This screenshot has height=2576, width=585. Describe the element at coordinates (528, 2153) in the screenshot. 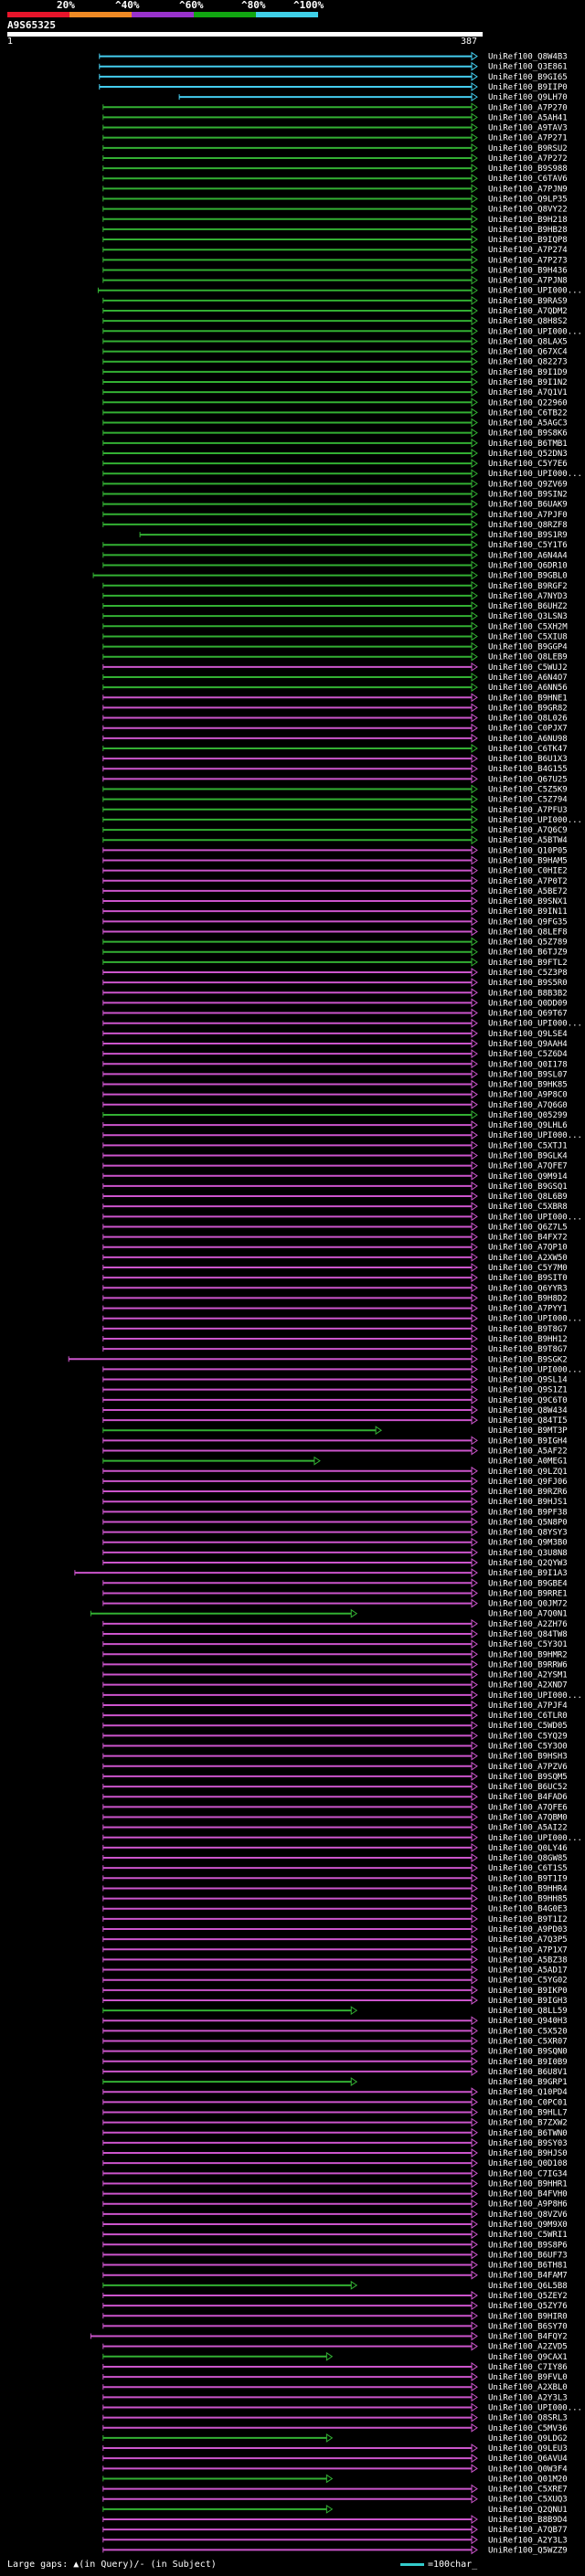

I see `hit-label: UniRef100_B9HJS0` at that location.